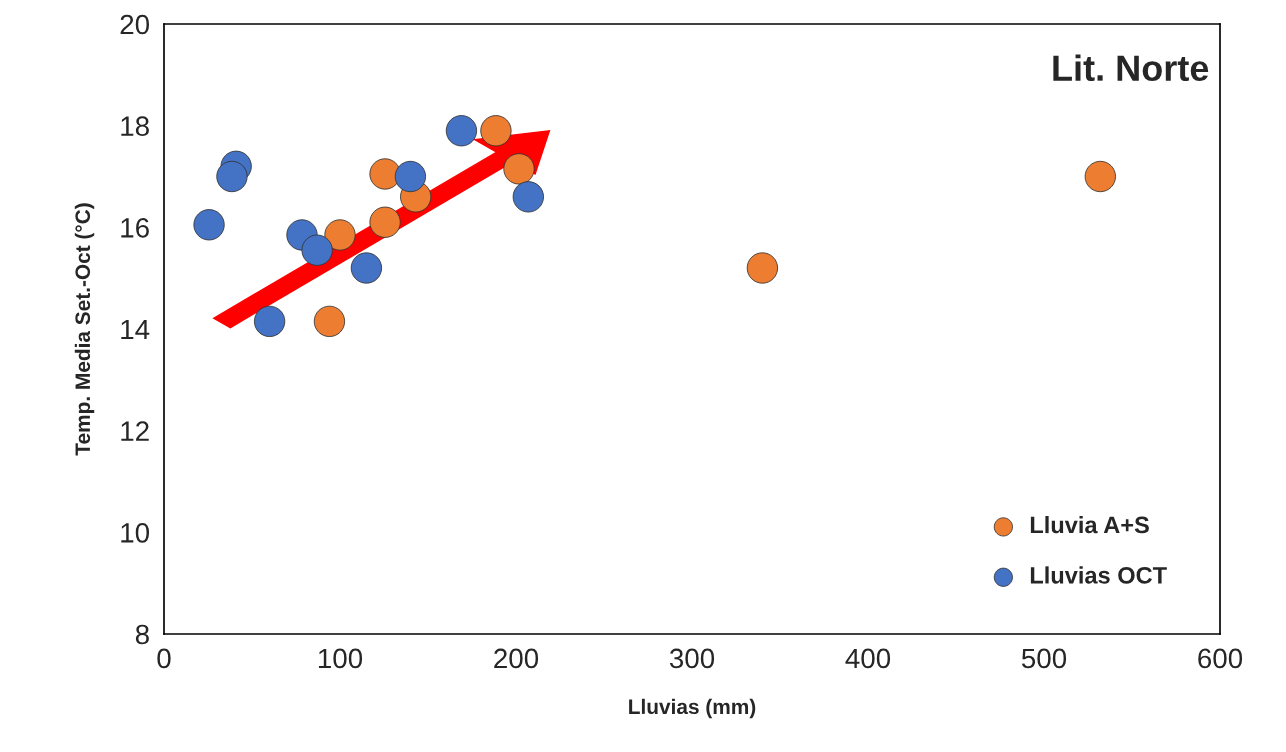  I want to click on y-tick-label: 8, so click(142, 634).